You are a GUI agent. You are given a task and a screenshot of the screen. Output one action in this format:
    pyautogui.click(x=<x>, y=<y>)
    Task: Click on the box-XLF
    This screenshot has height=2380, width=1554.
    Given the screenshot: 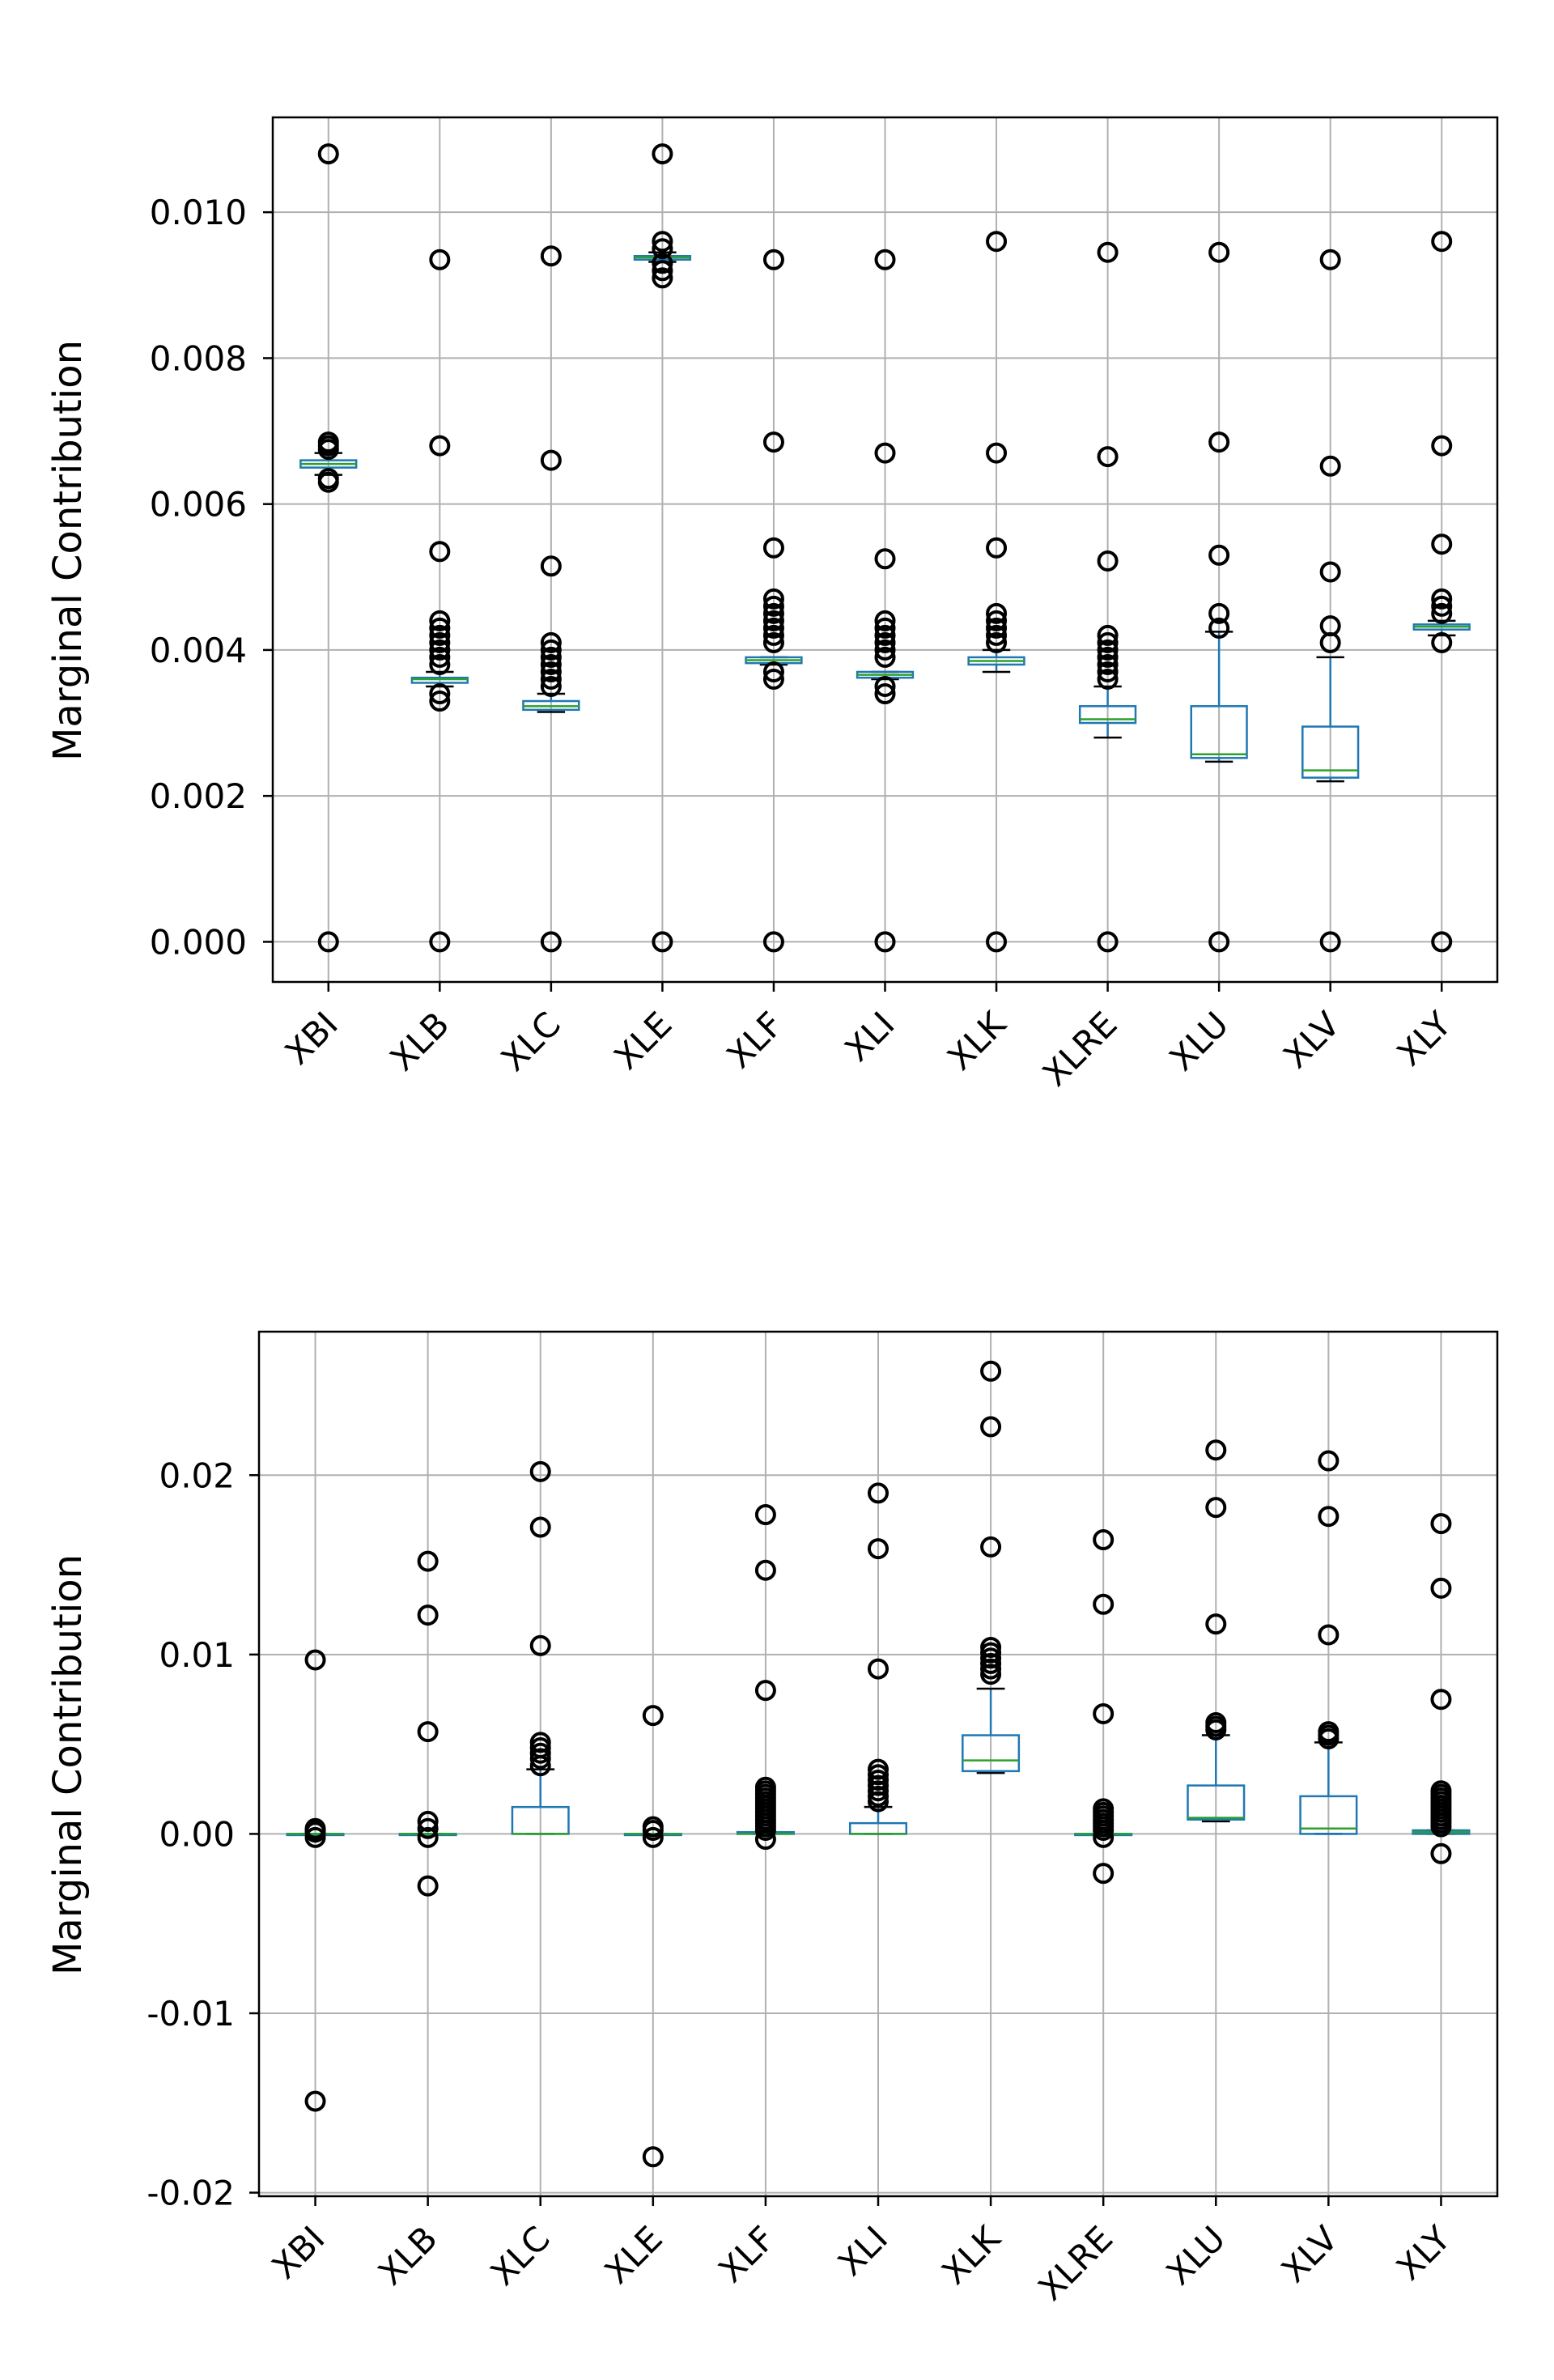 What is the action you would take?
    pyautogui.click(x=774, y=601)
    